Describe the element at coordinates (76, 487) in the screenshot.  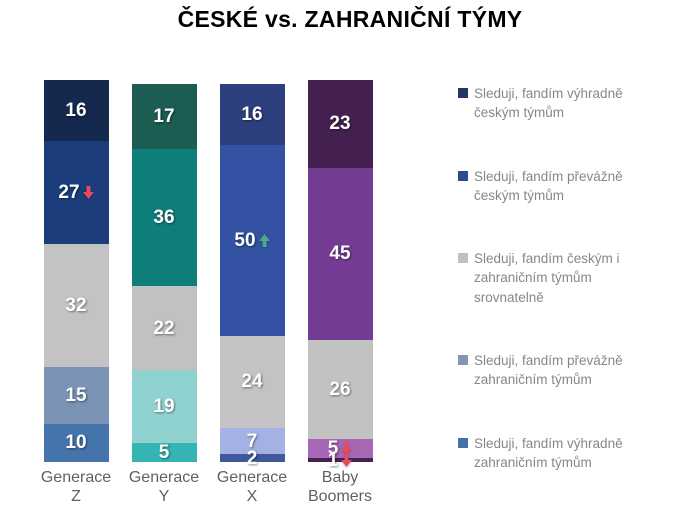
I see `category-axis-label: Generace Z` at that location.